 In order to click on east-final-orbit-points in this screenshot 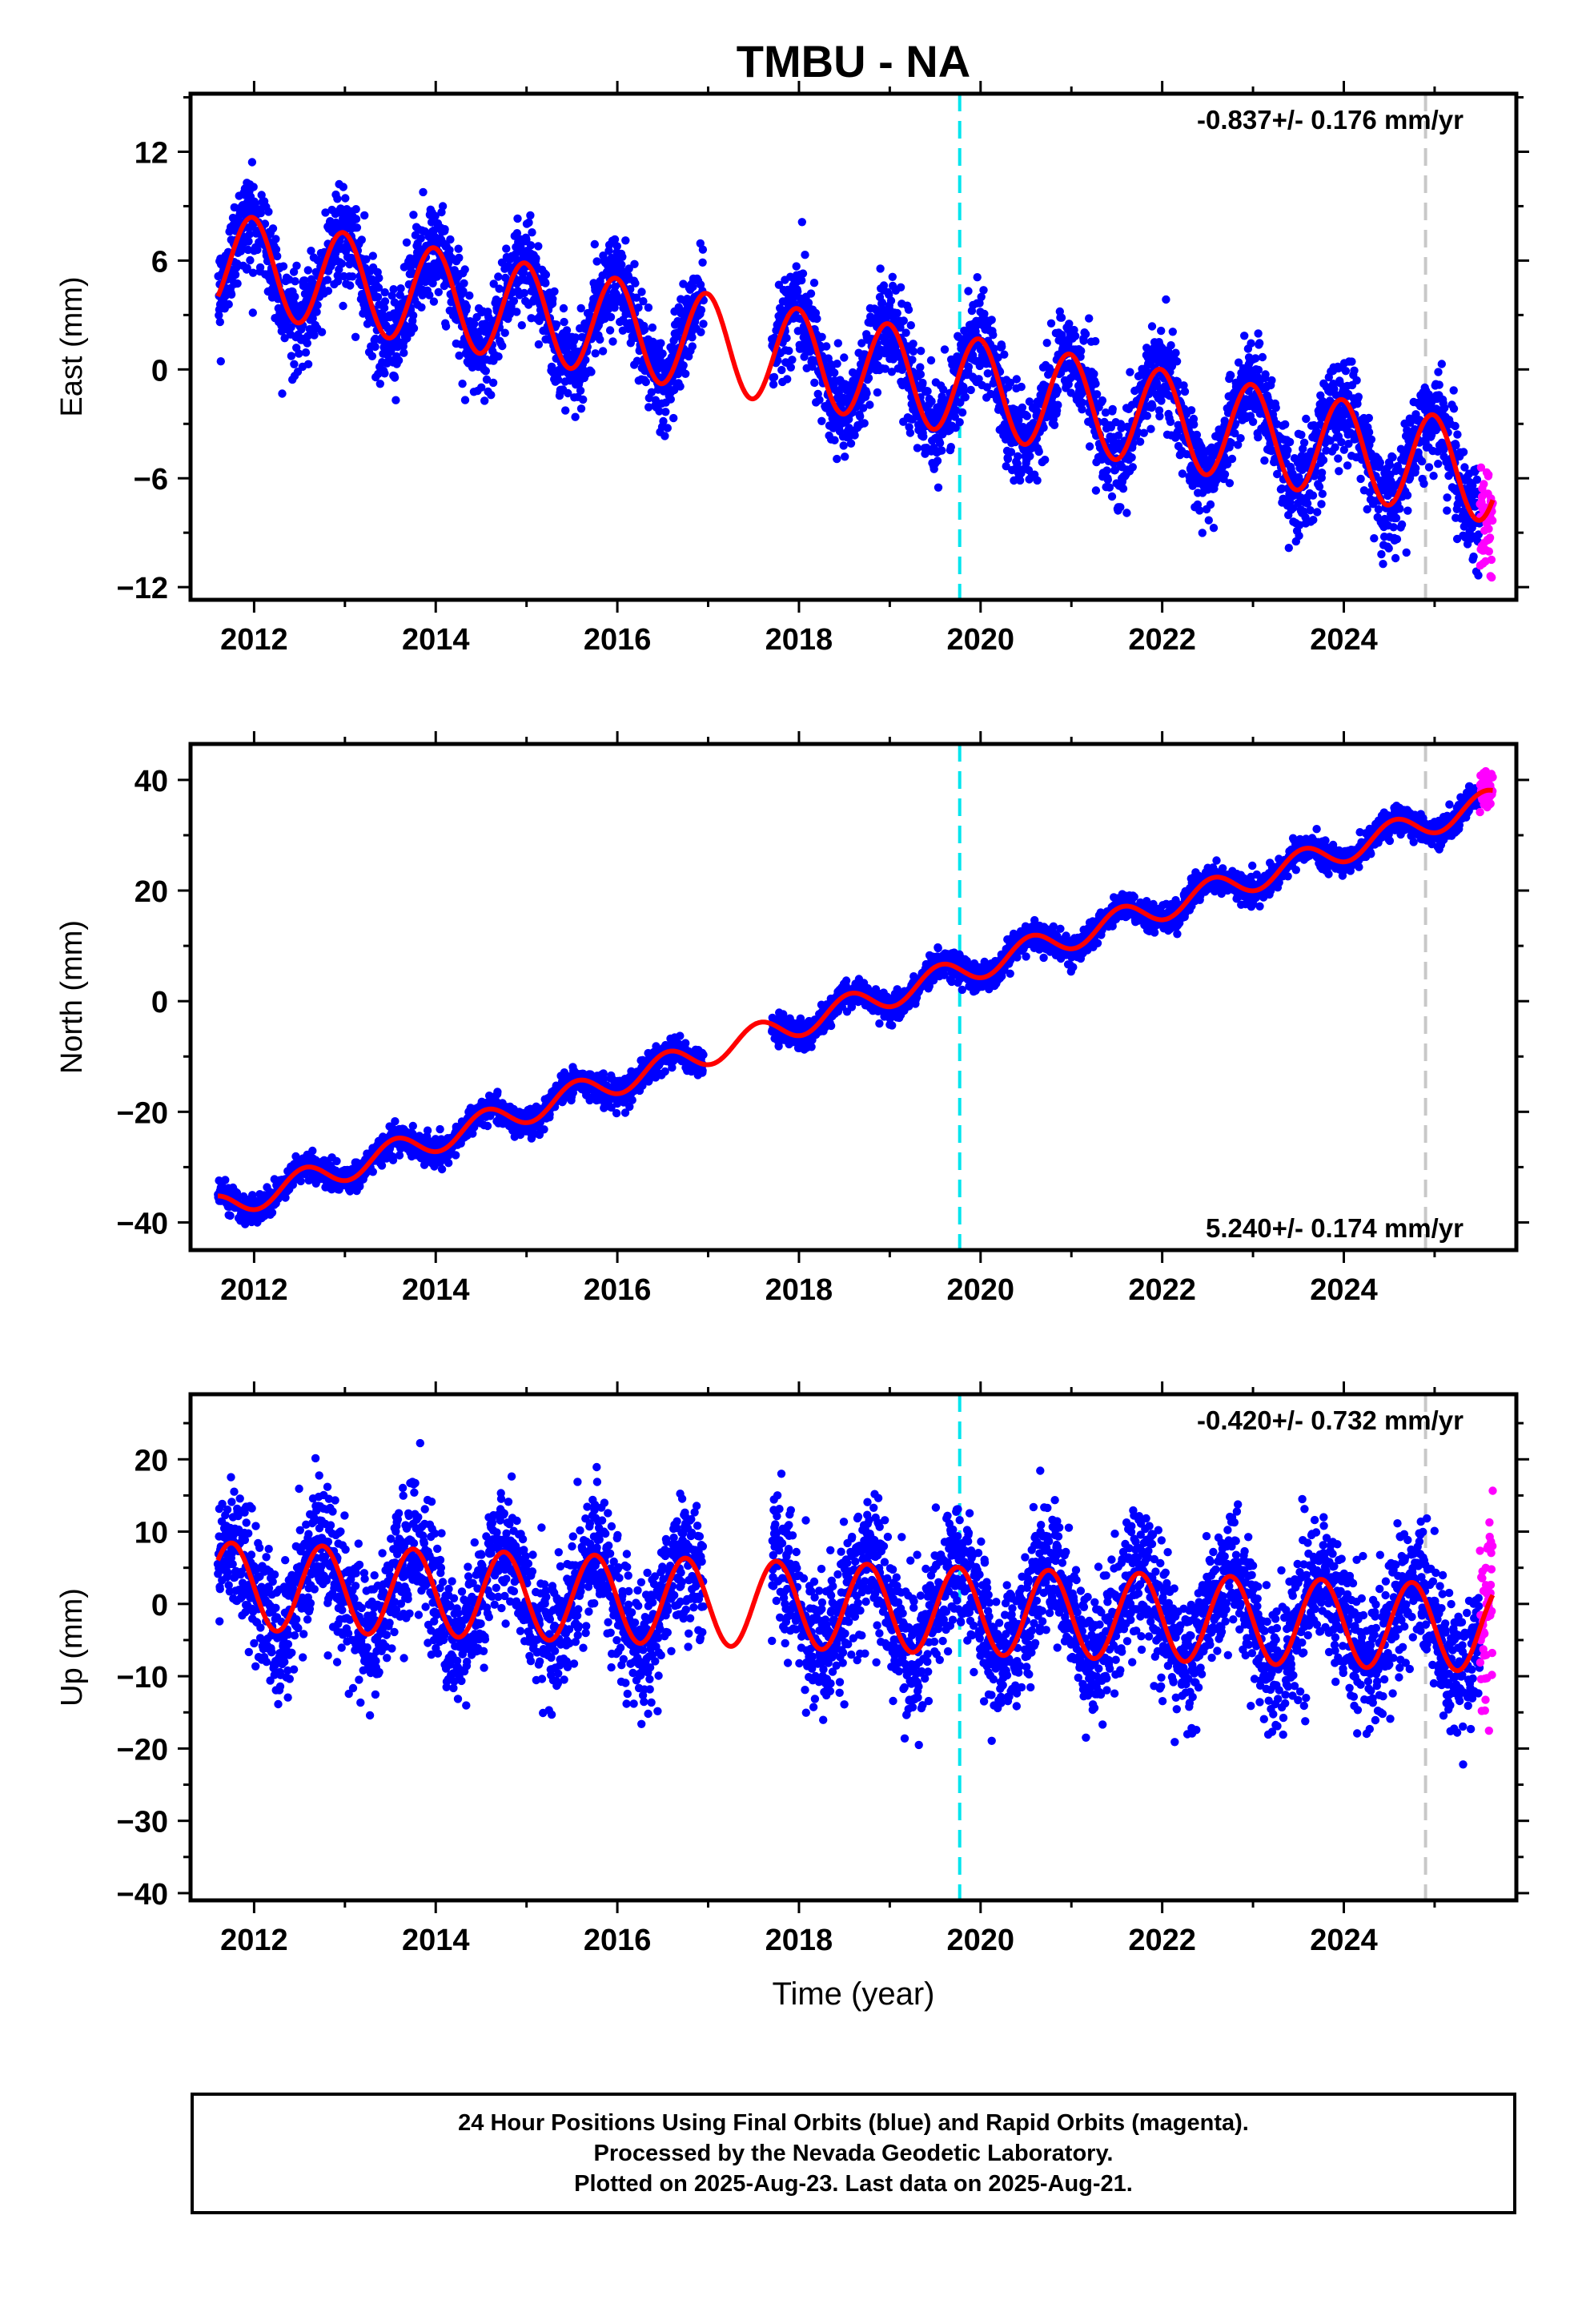, I will do `click(849, 369)`.